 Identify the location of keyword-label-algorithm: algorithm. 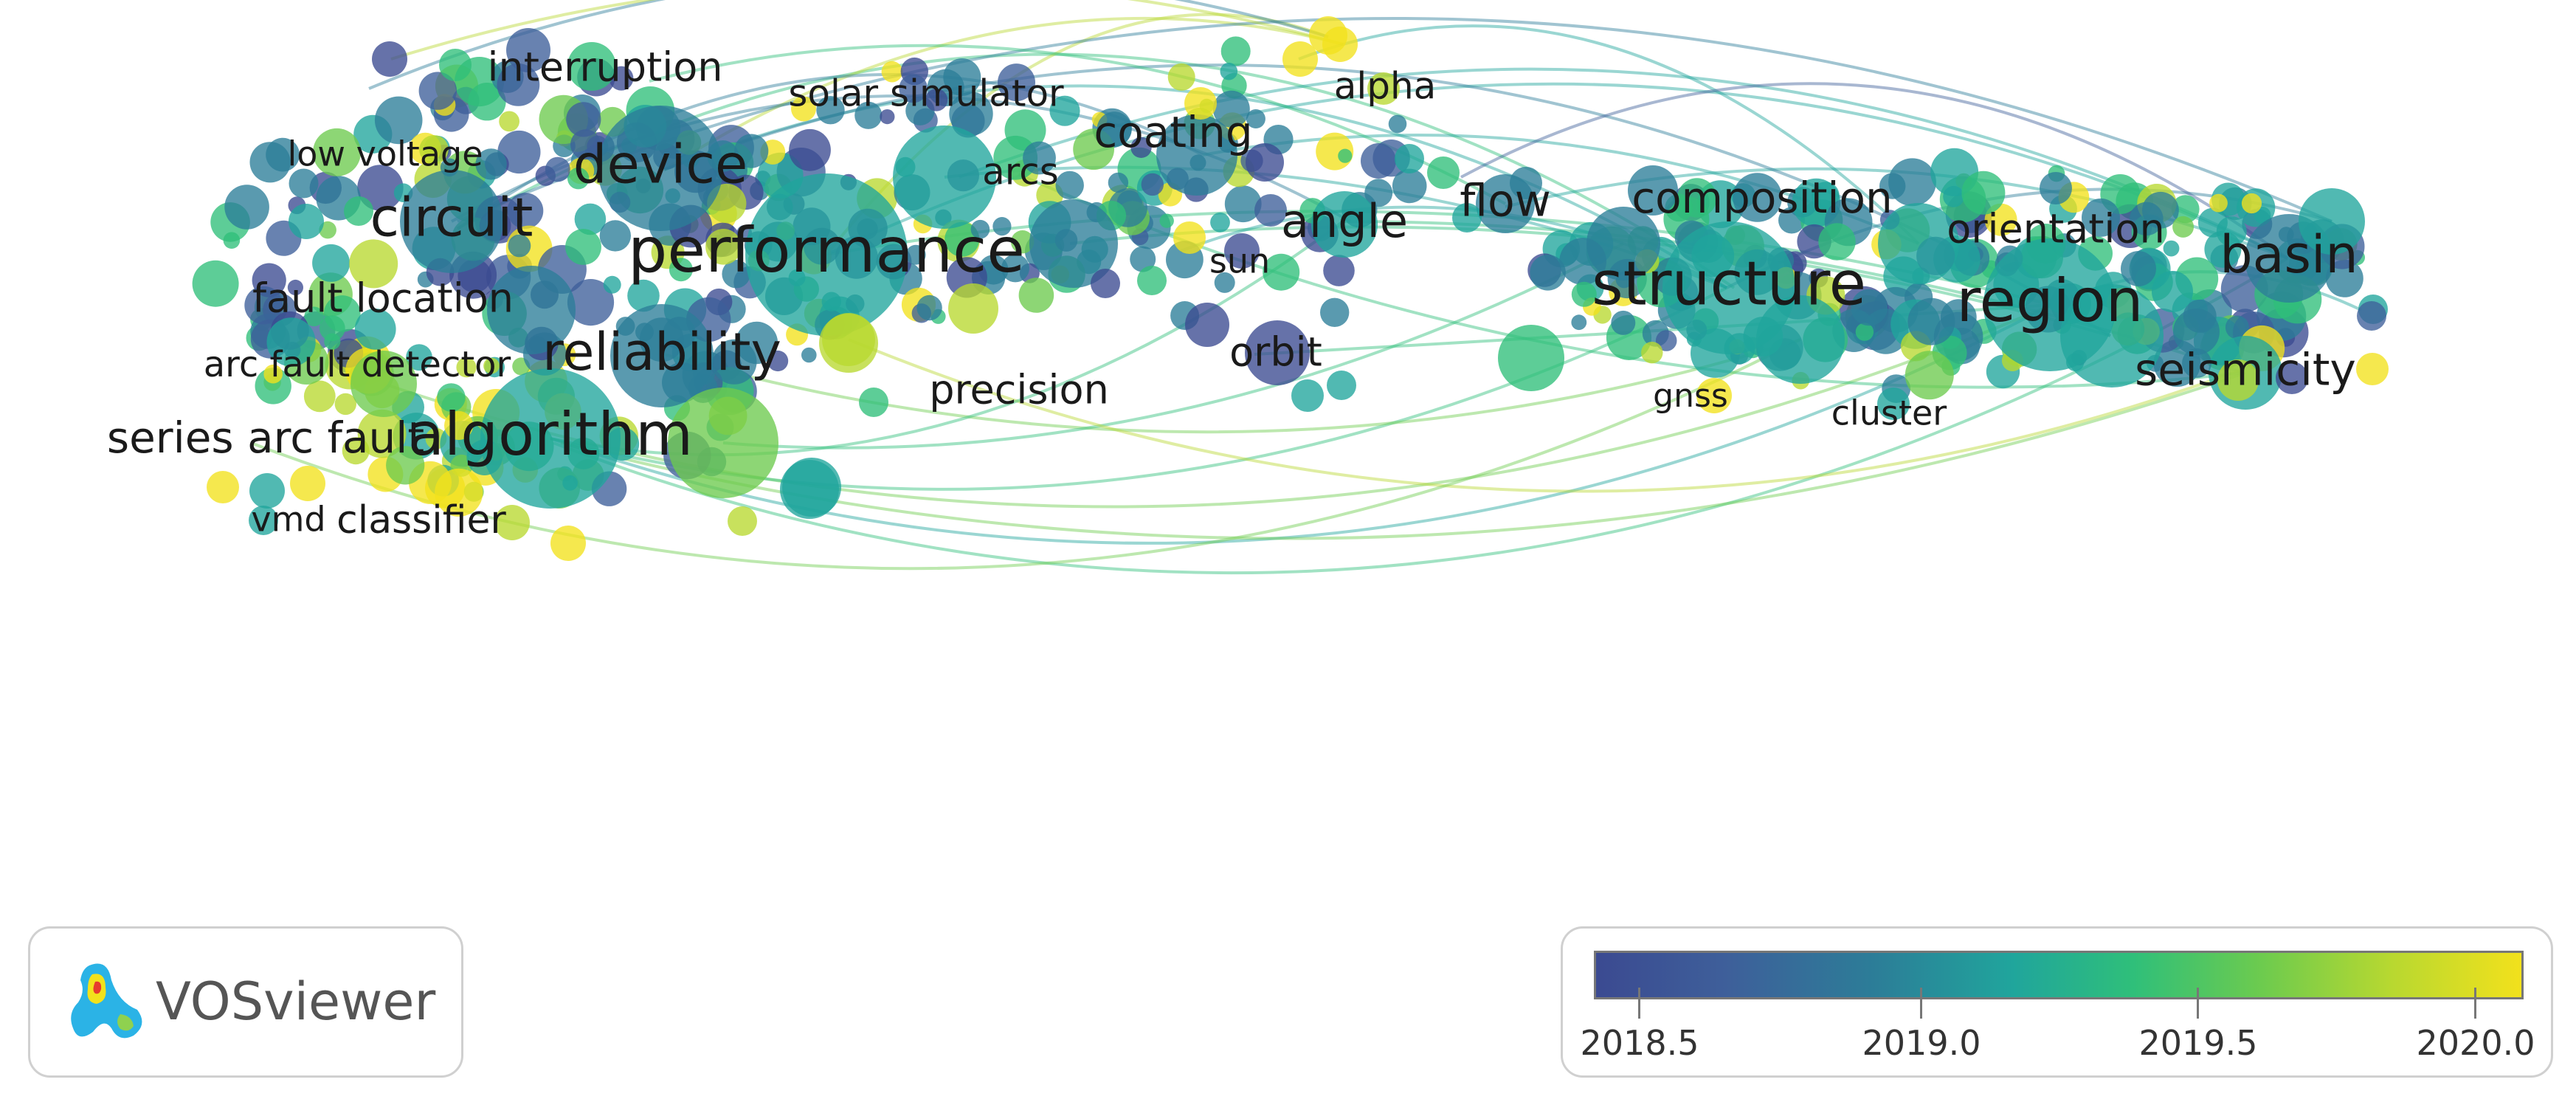
(550, 434).